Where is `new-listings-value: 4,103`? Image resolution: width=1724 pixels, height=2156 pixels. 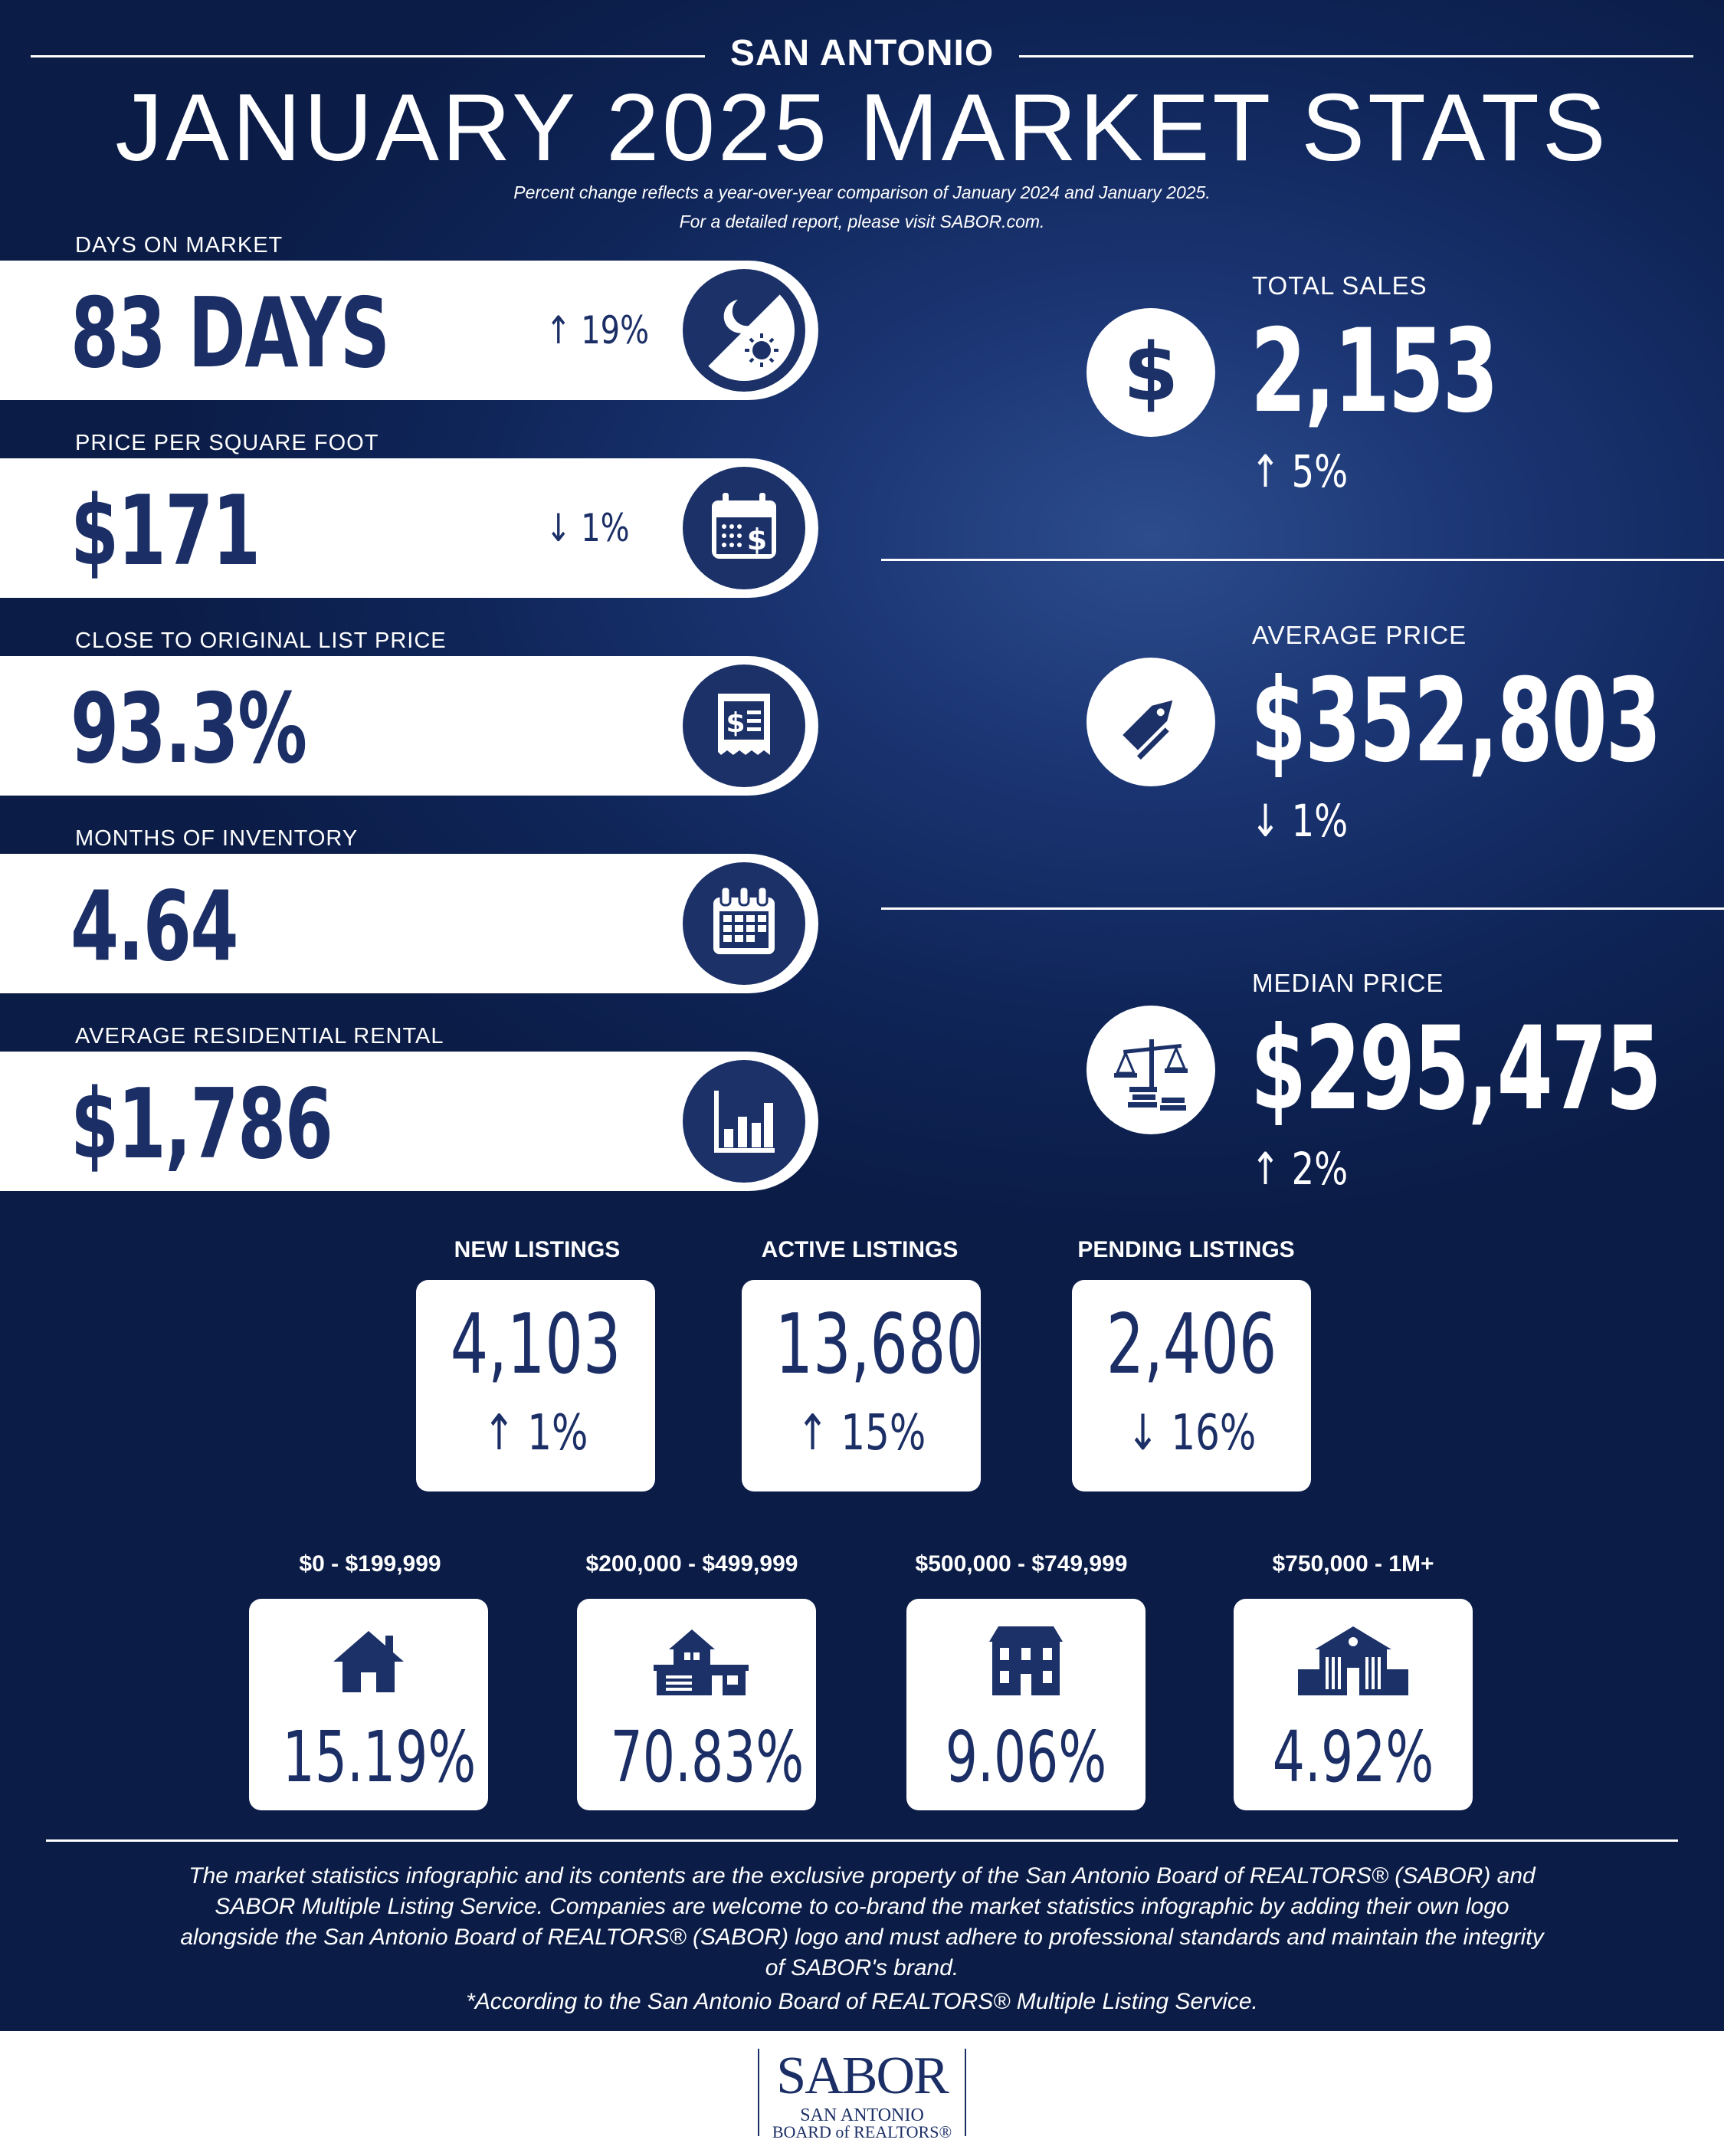
new-listings-value: 4,103 is located at coordinates (535, 1345).